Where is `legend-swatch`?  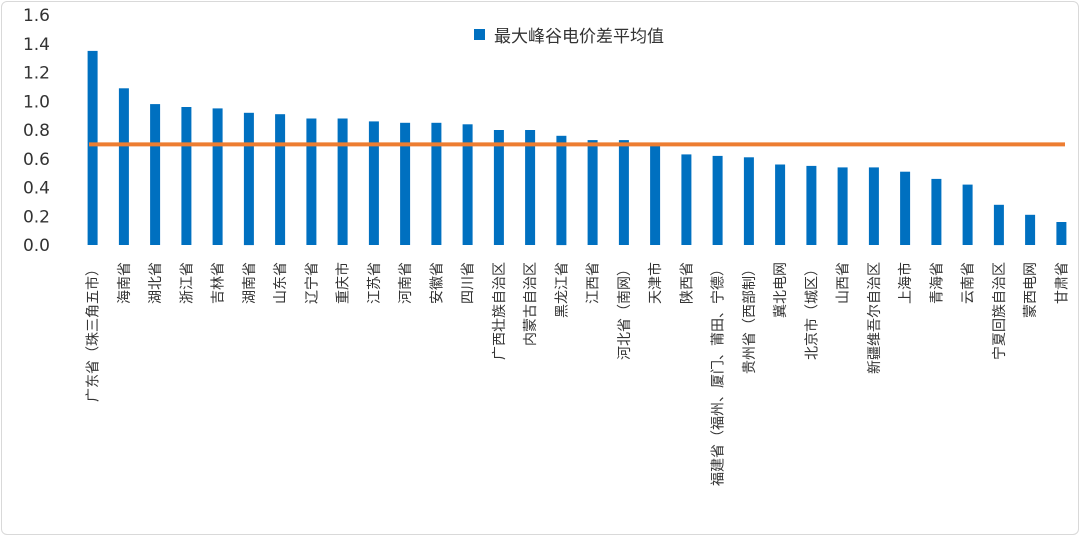
legend-swatch is located at coordinates (479, 34).